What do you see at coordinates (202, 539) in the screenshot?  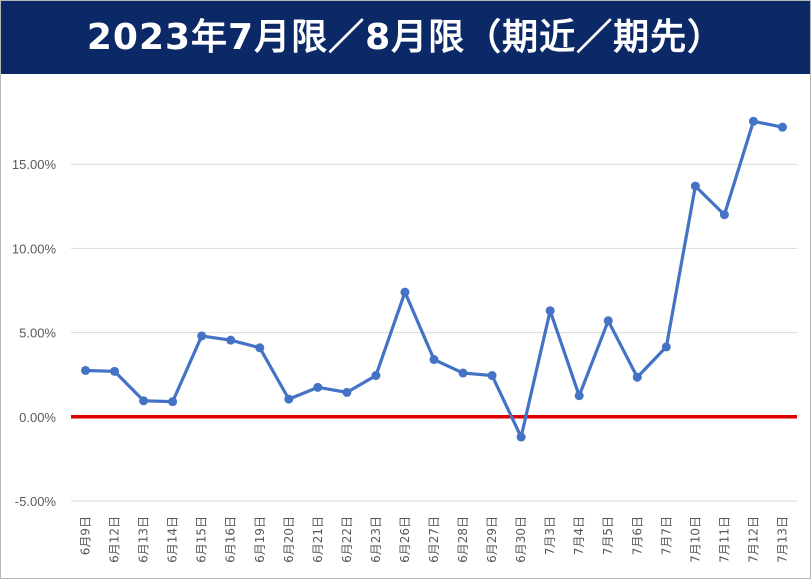 I see `x-tick-label: 6月15日` at bounding box center [202, 539].